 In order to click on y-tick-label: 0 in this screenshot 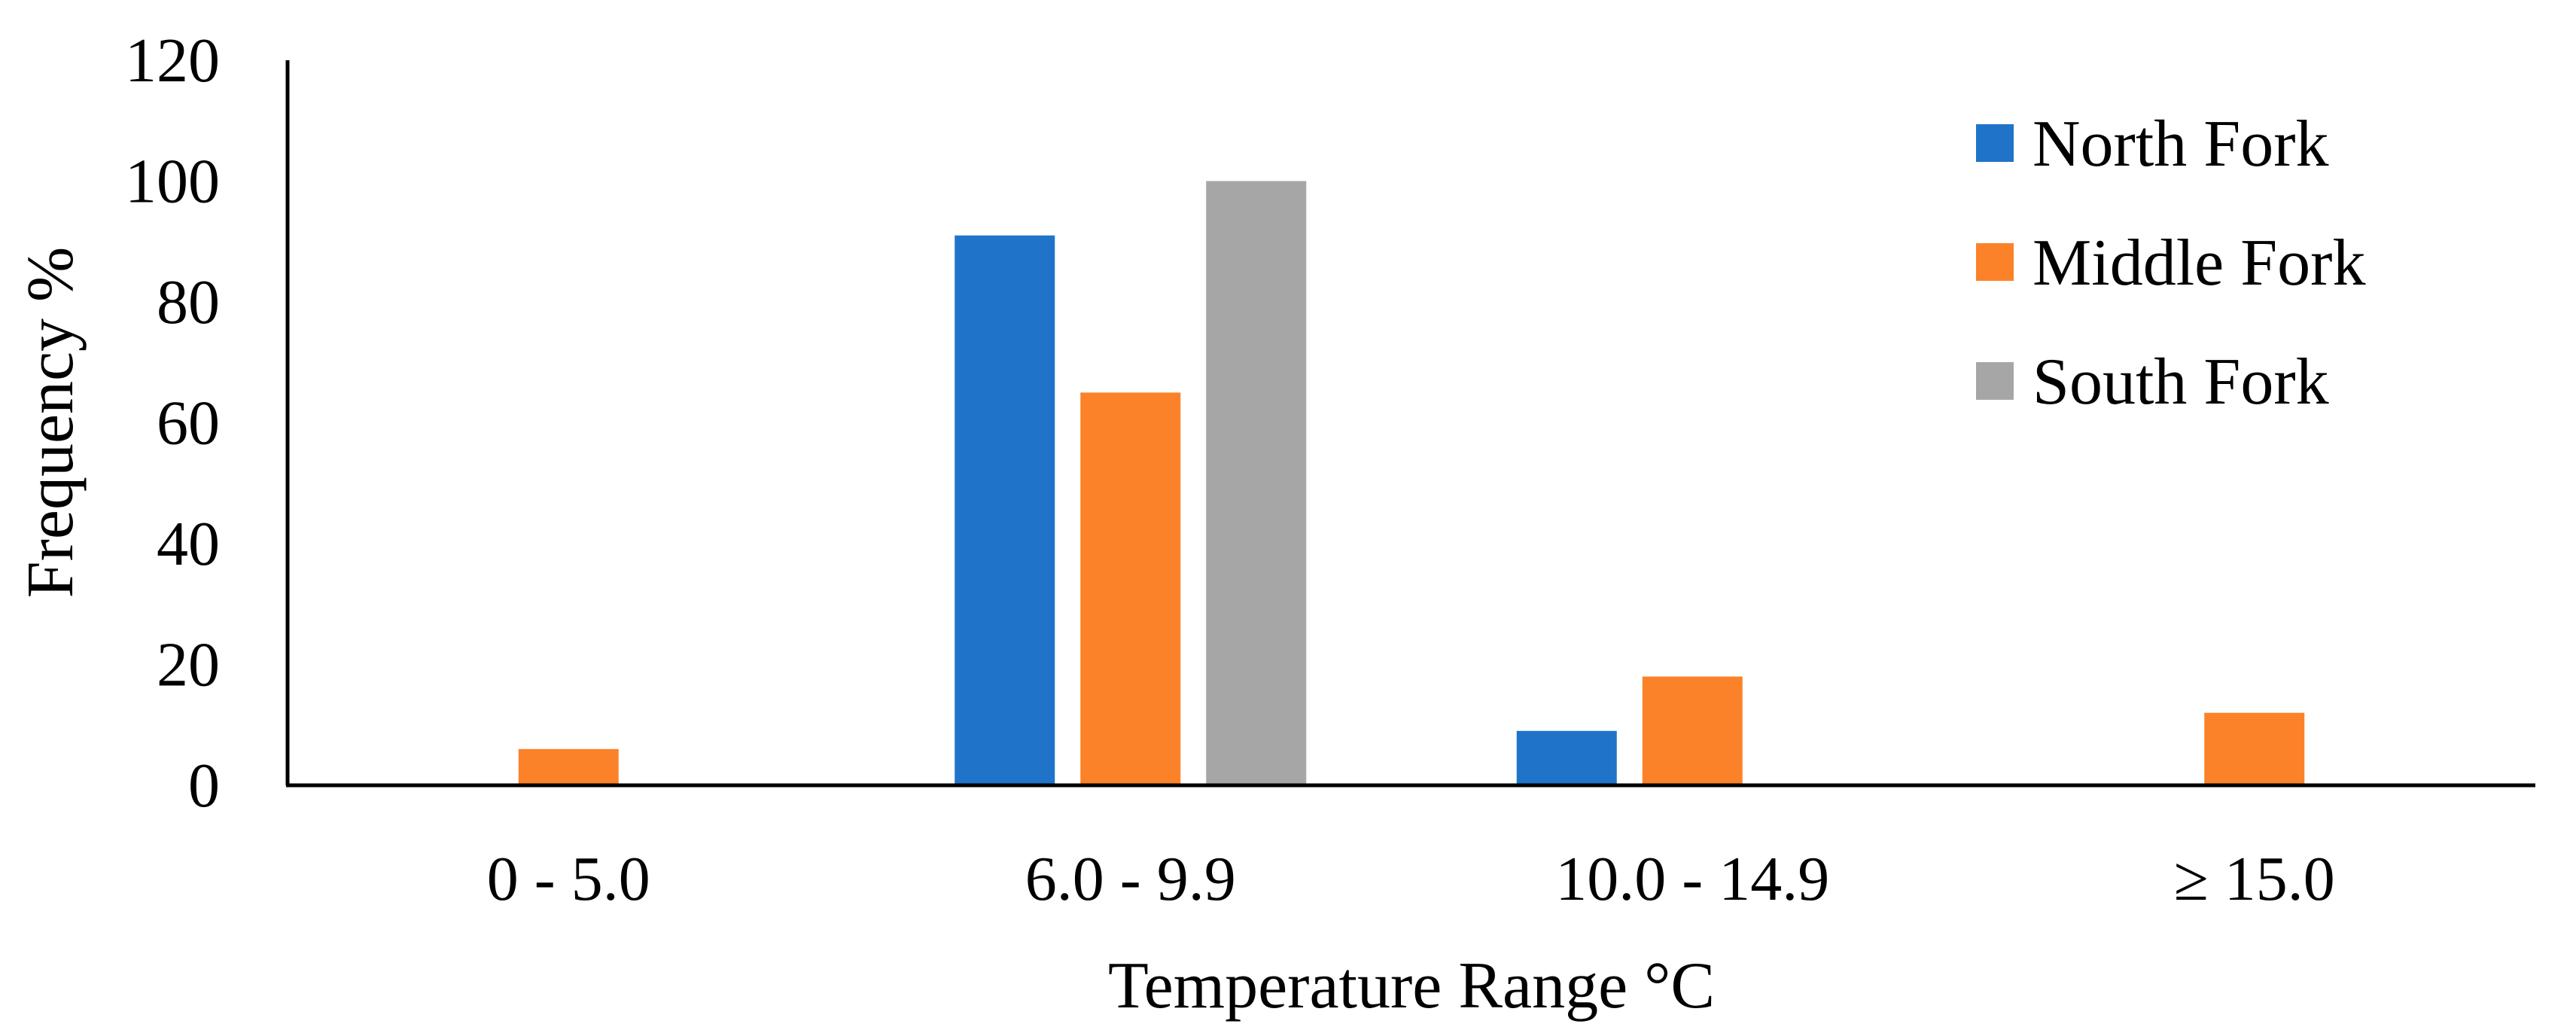, I will do `click(204, 786)`.